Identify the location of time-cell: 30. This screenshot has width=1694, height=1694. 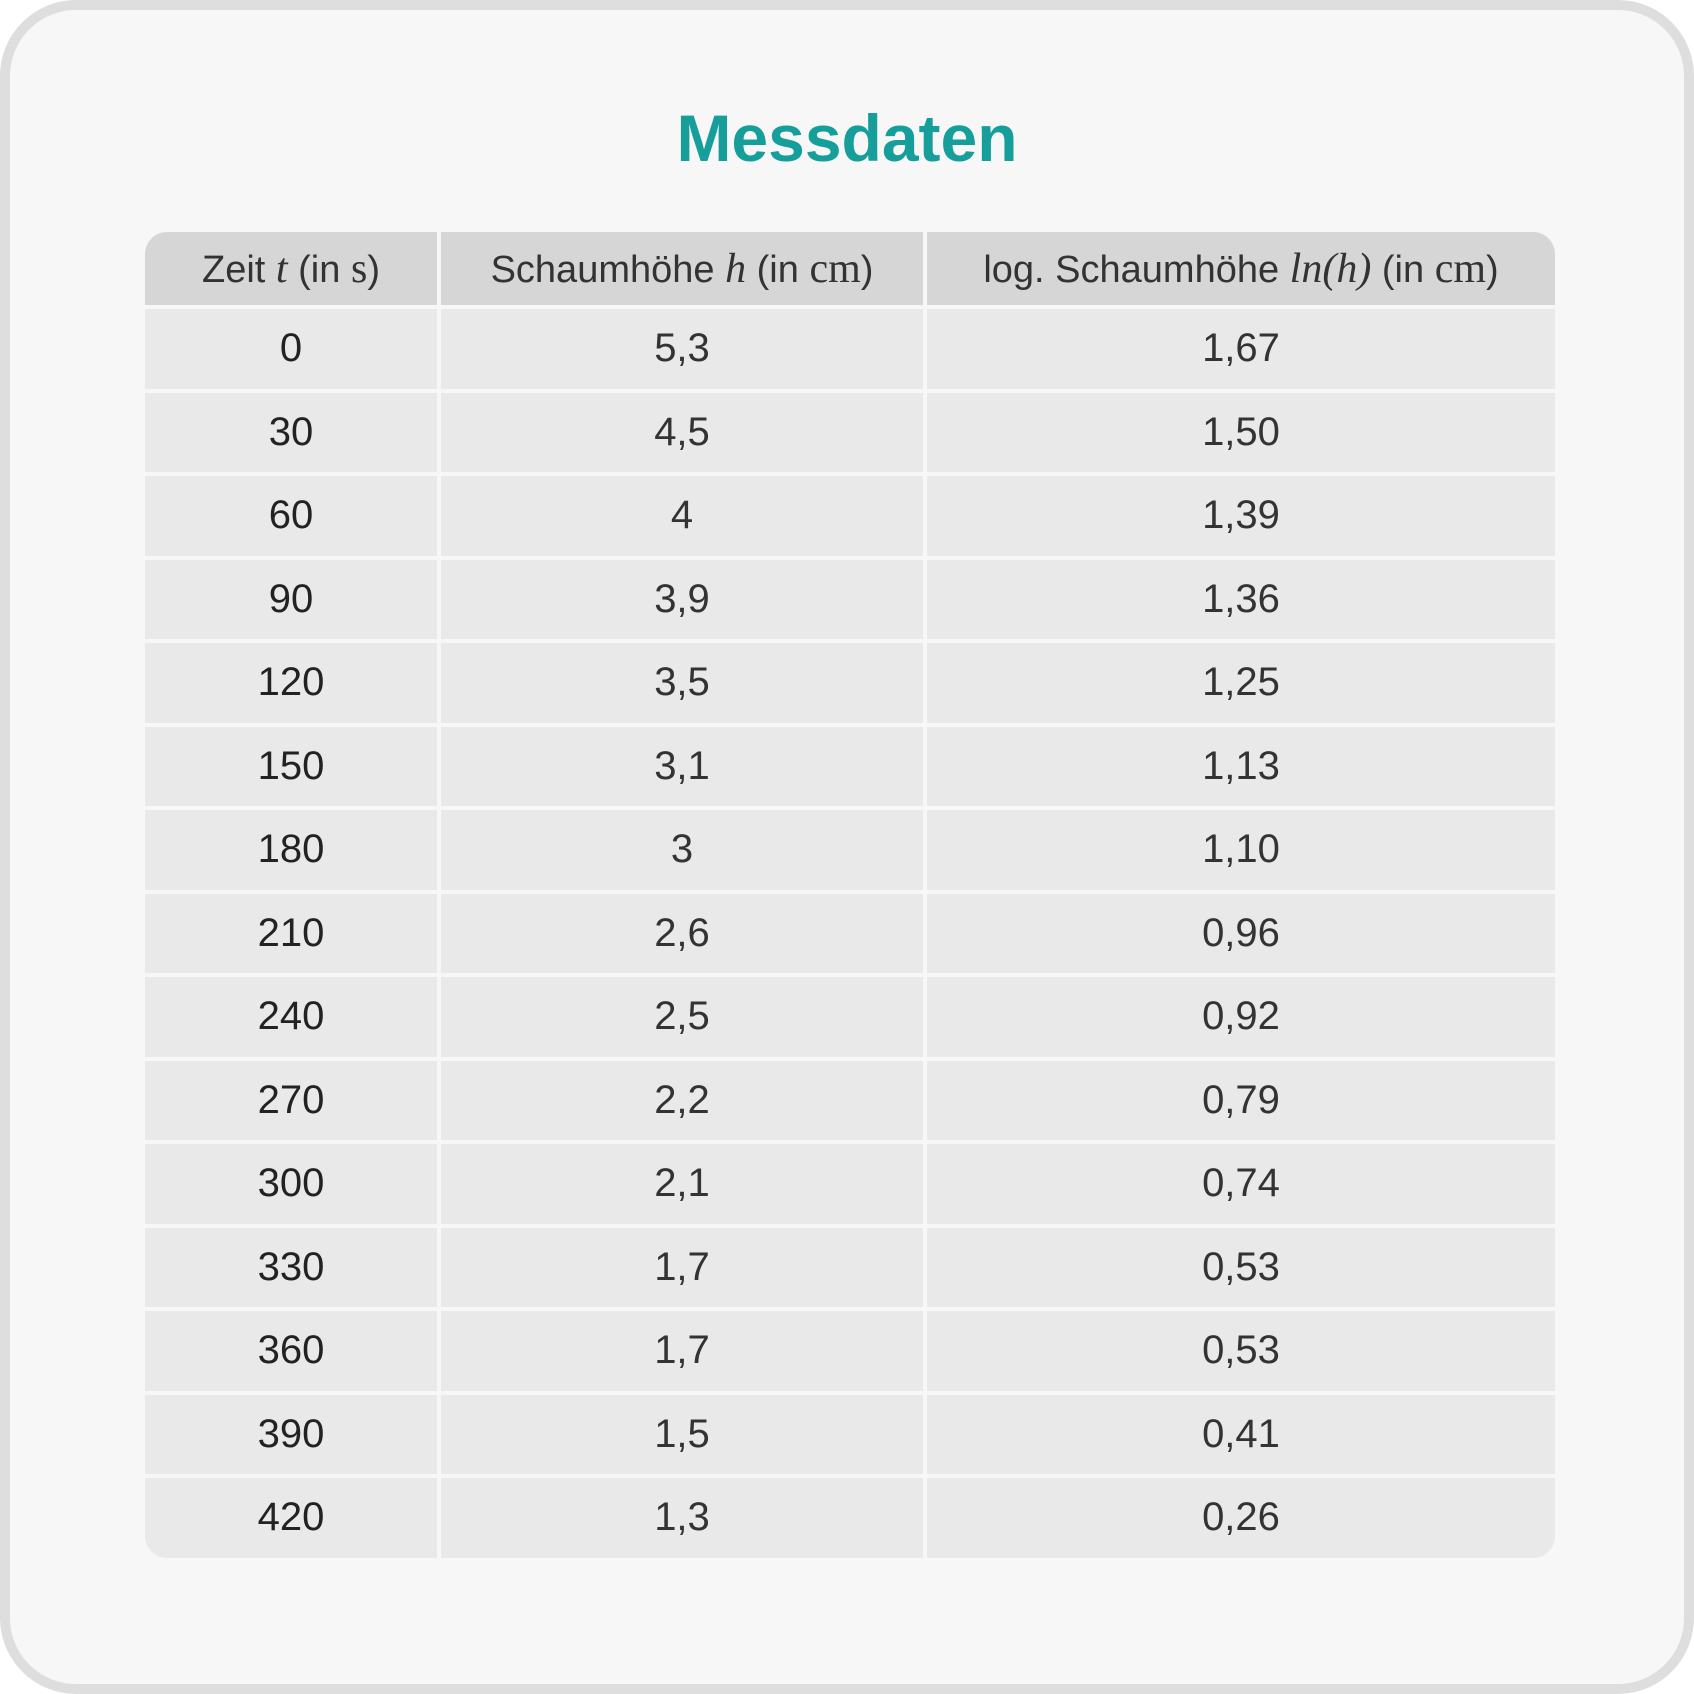
(293, 434).